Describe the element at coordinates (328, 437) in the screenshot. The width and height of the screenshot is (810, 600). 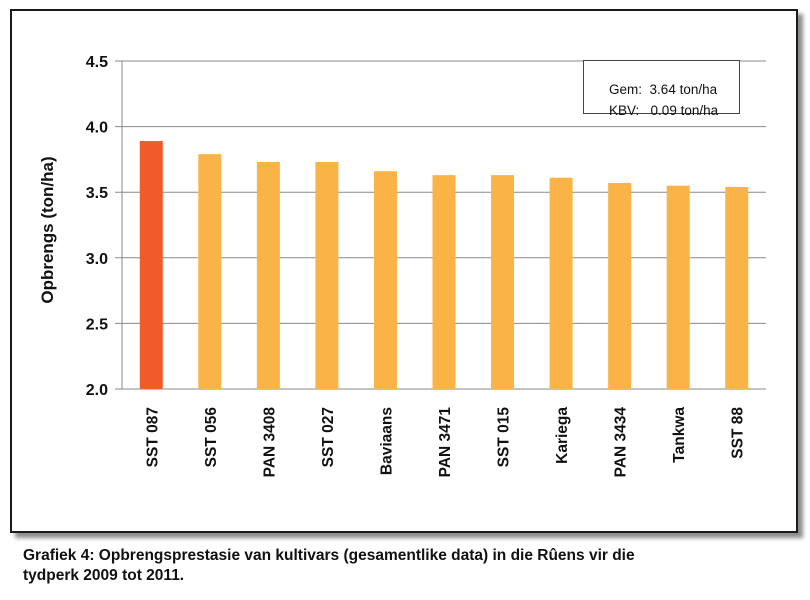
I see `category-label: SST 027` at that location.